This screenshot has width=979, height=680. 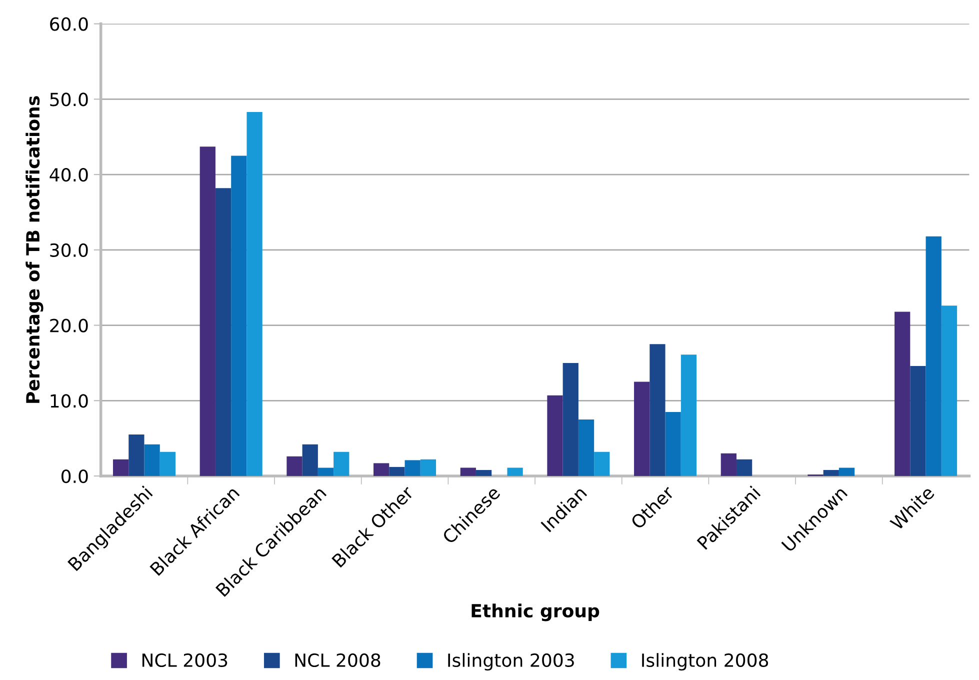 I want to click on y-tick-label: 50.0, so click(x=69, y=99).